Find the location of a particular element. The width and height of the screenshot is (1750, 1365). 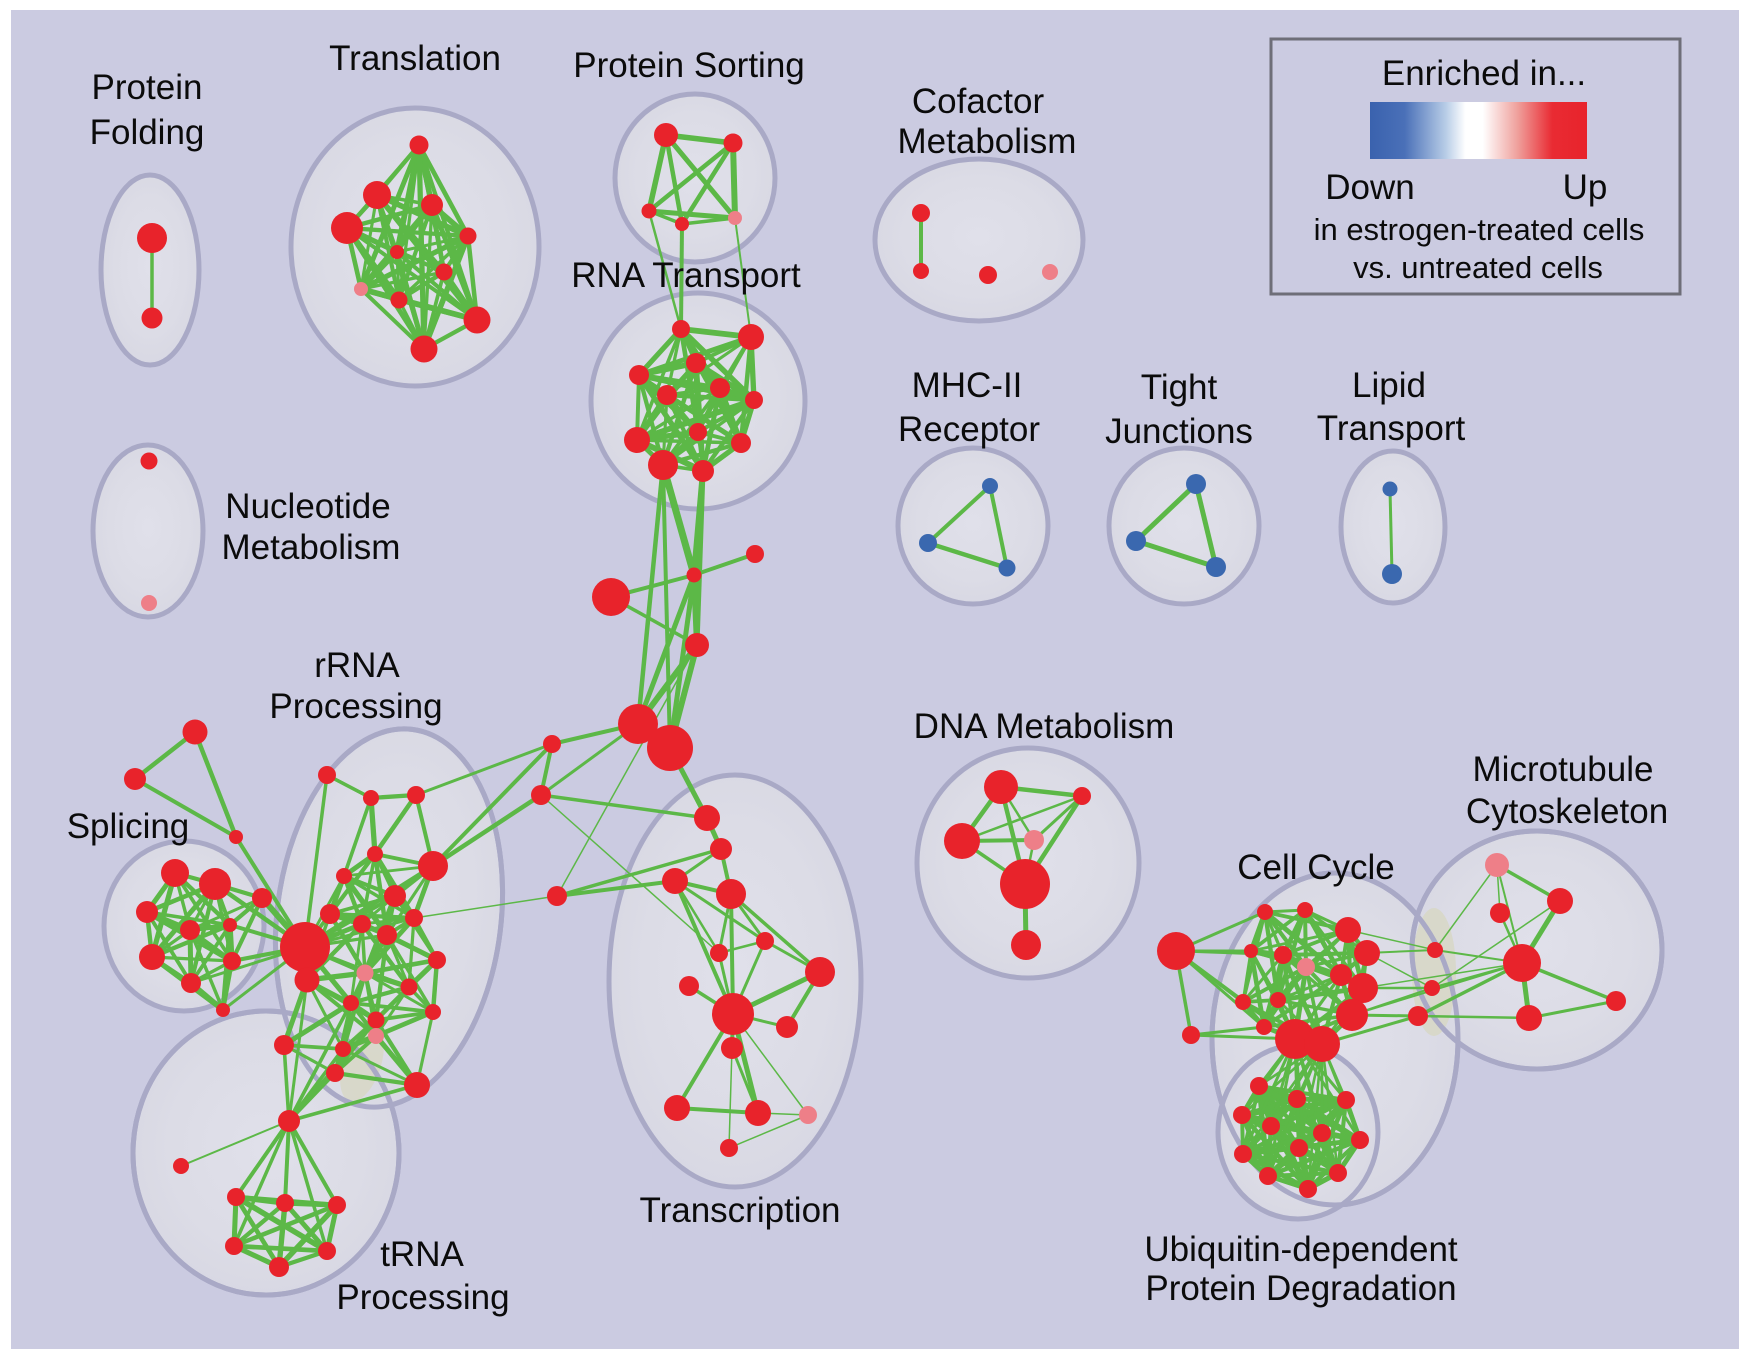

svg-text: Splicing is located at coordinates (128, 826).